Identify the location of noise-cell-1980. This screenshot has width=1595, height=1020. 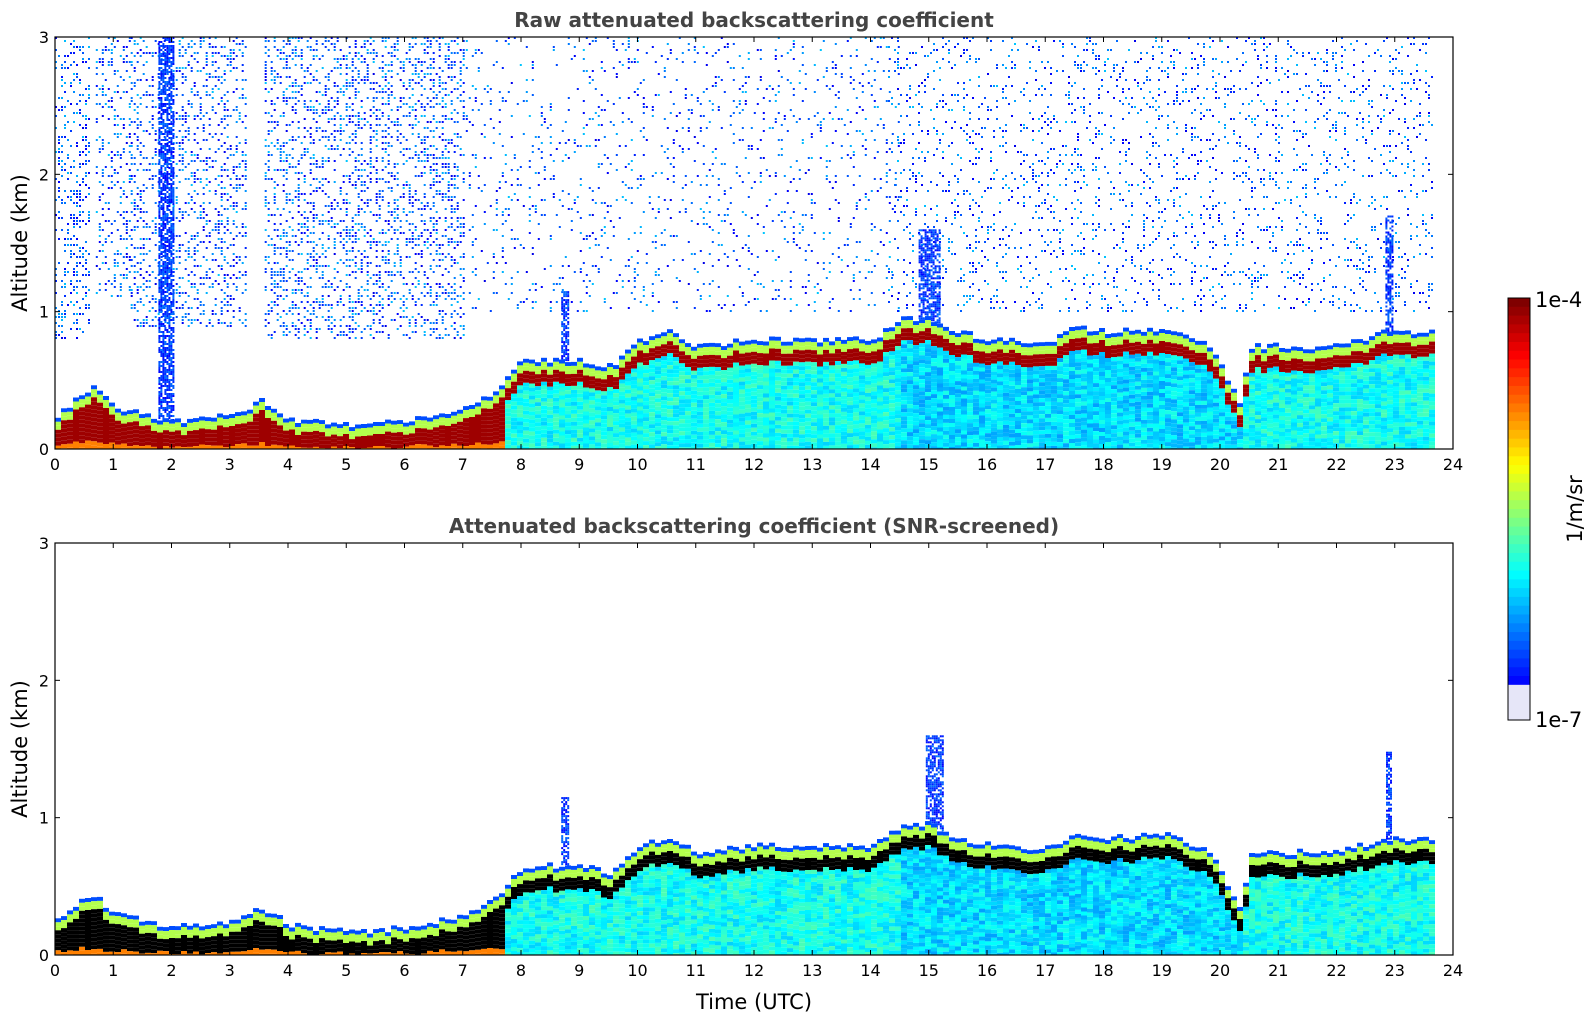
(298, 212).